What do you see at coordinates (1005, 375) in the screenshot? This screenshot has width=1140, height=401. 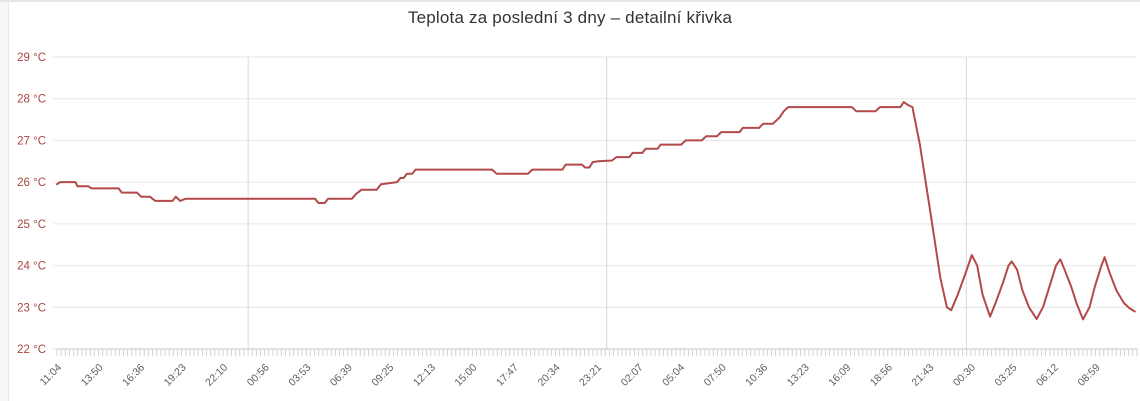 I see `x-axis-label: 03:25` at bounding box center [1005, 375].